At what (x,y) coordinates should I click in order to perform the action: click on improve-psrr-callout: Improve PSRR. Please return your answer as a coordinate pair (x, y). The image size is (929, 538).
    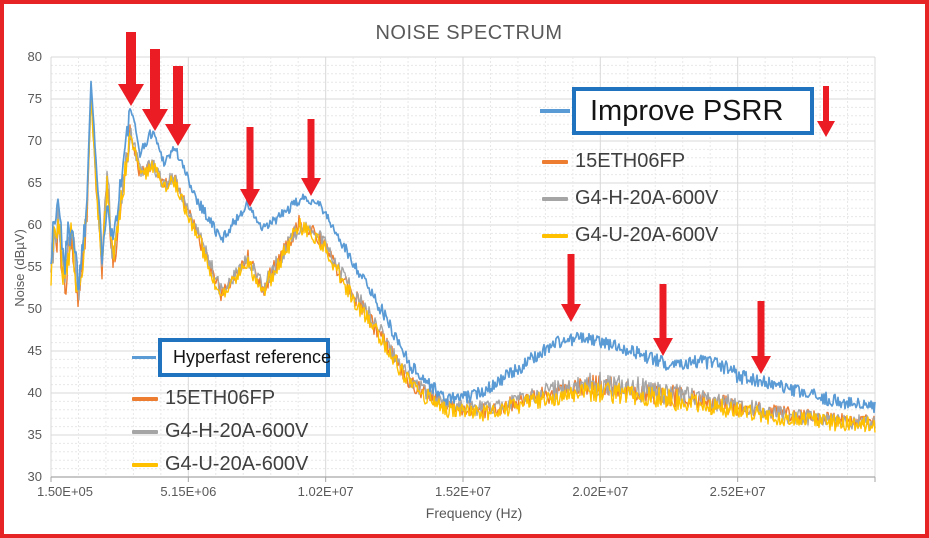
    Looking at the image, I should click on (693, 111).